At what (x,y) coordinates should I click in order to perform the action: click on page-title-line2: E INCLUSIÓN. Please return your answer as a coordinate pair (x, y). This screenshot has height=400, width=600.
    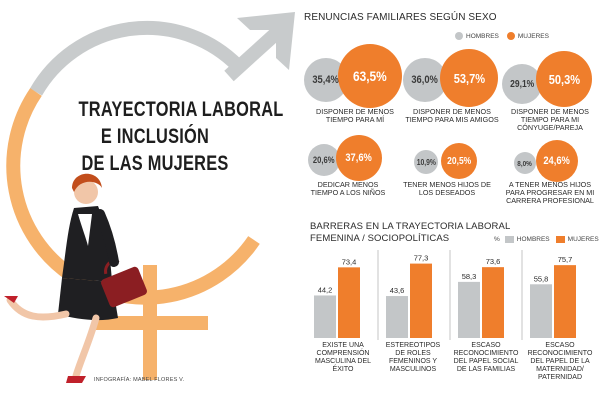
    Looking at the image, I should click on (155, 136).